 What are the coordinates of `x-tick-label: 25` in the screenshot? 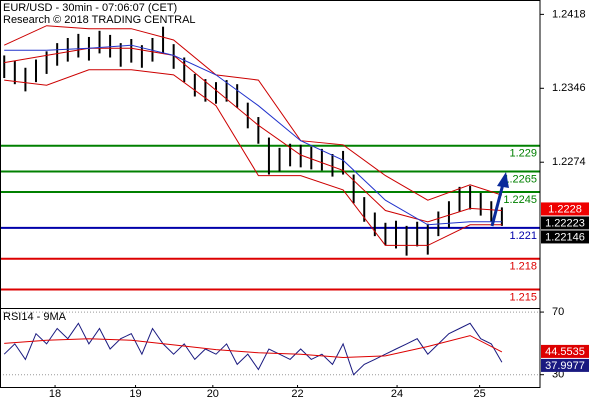 It's located at (480, 394).